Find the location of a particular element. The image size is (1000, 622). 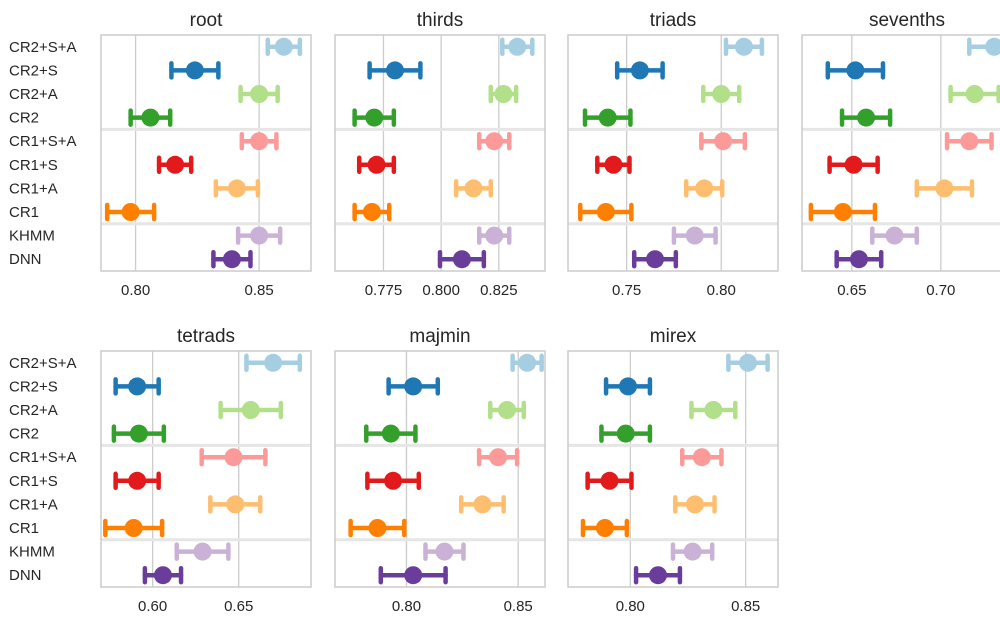

panel-title-tetrads: tetrads is located at coordinates (206, 336).